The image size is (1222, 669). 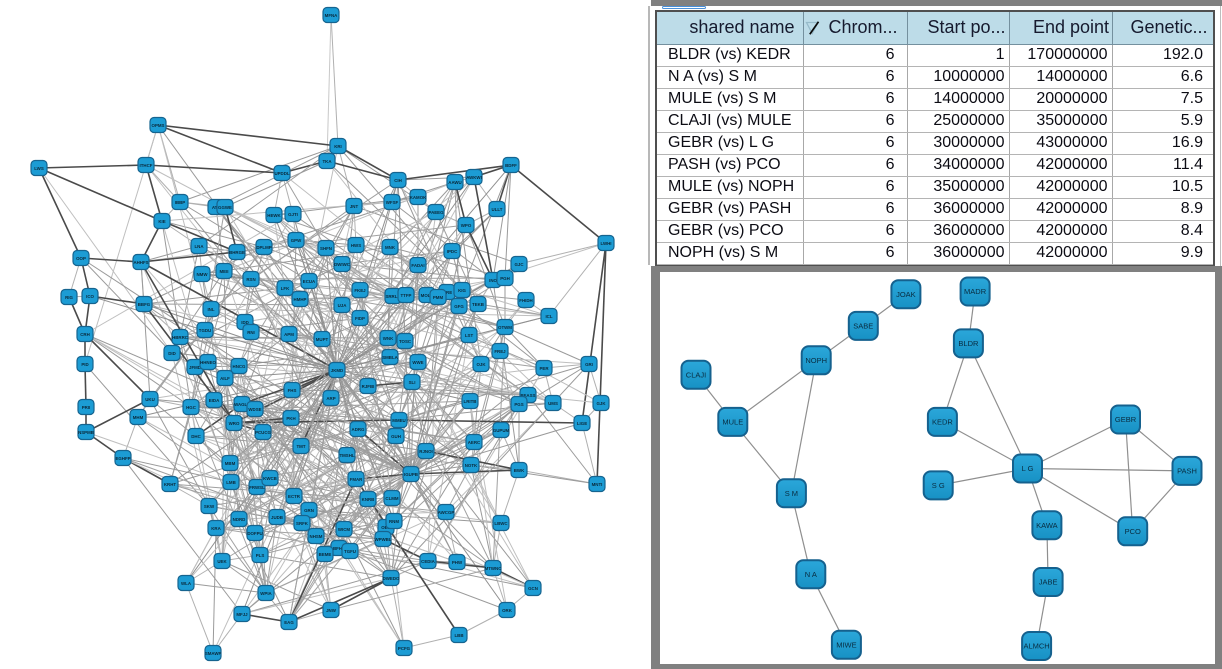 What do you see at coordinates (289, 622) in the screenshot?
I see `svg-text: EAG` at bounding box center [289, 622].